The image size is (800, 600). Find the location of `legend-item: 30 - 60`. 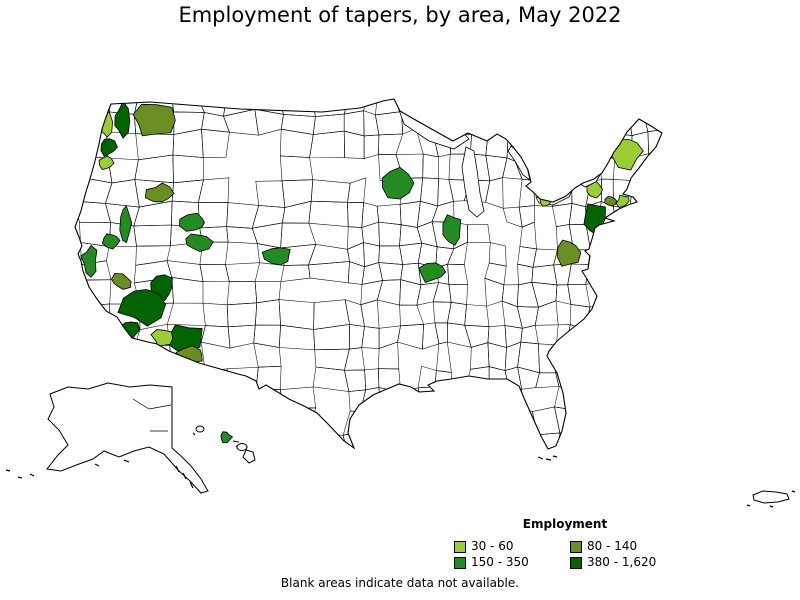

legend-item: 30 - 60 is located at coordinates (512, 546).